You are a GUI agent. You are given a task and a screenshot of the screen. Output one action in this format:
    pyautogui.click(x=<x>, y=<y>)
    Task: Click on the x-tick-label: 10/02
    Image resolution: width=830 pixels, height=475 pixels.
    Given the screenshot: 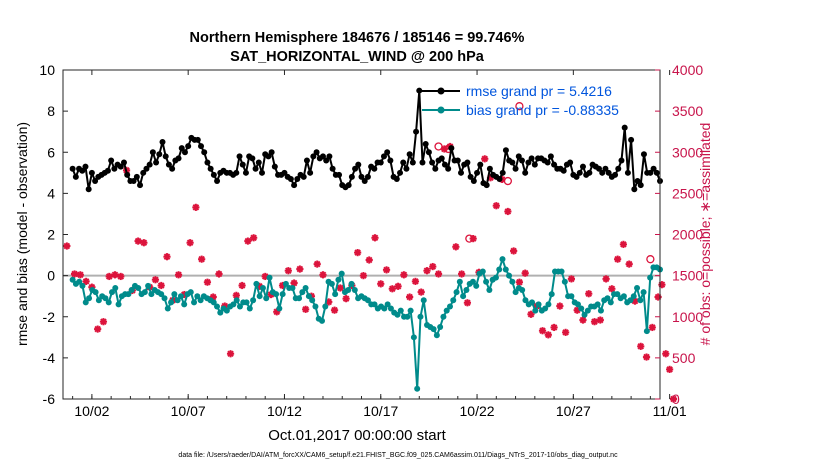 What is the action you would take?
    pyautogui.click(x=91, y=411)
    